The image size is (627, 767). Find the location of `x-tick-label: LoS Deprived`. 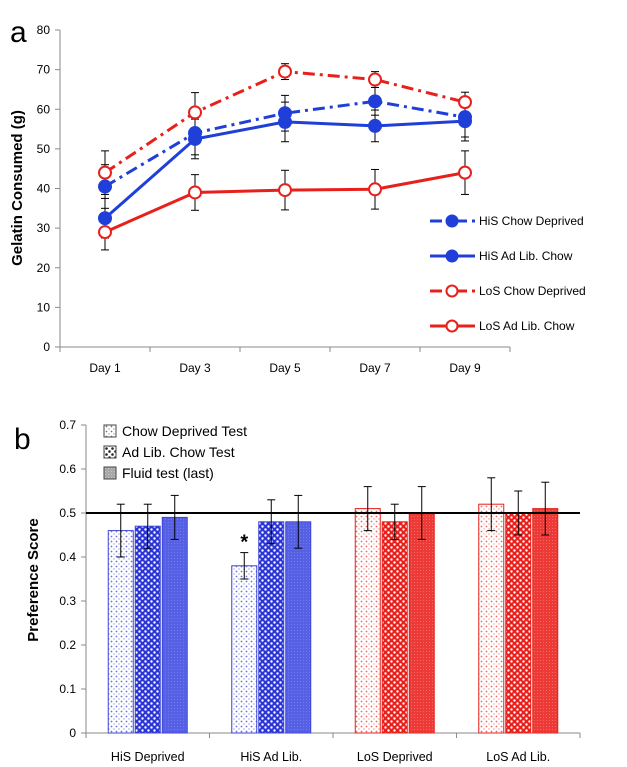

x-tick-label: LoS Deprived is located at coordinates (395, 757).